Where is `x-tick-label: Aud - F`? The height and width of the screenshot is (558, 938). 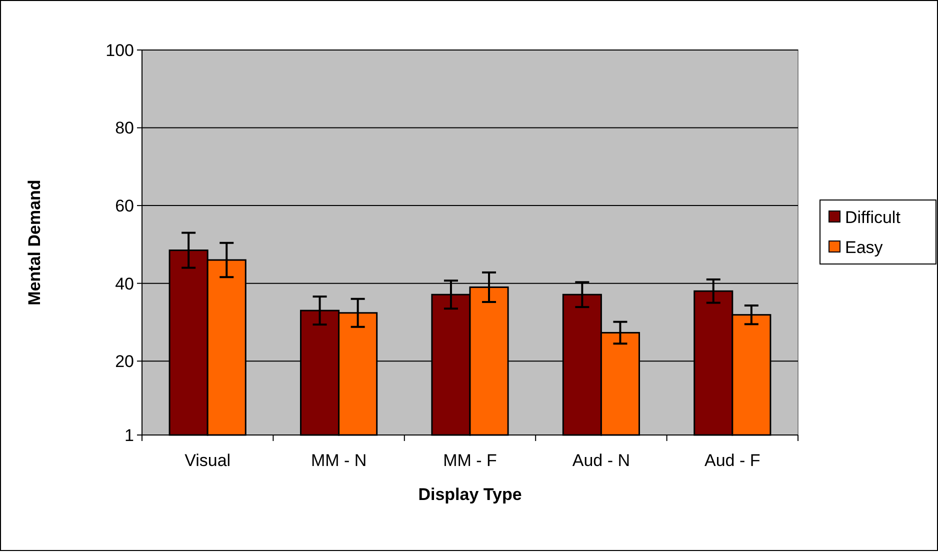 x-tick-label: Aud - F is located at coordinates (732, 460).